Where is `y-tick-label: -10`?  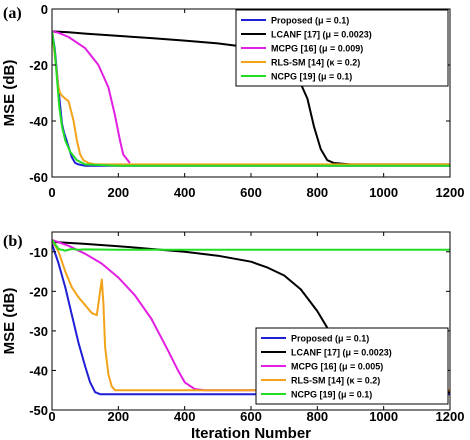
y-tick-label: -10 is located at coordinates (38, 252).